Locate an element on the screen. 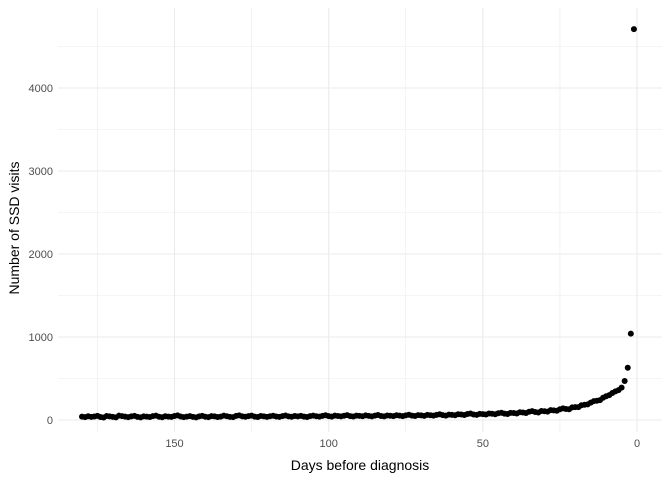 This screenshot has width=672, height=480. y-axis-title: Number of SSD visits is located at coordinates (14, 227).